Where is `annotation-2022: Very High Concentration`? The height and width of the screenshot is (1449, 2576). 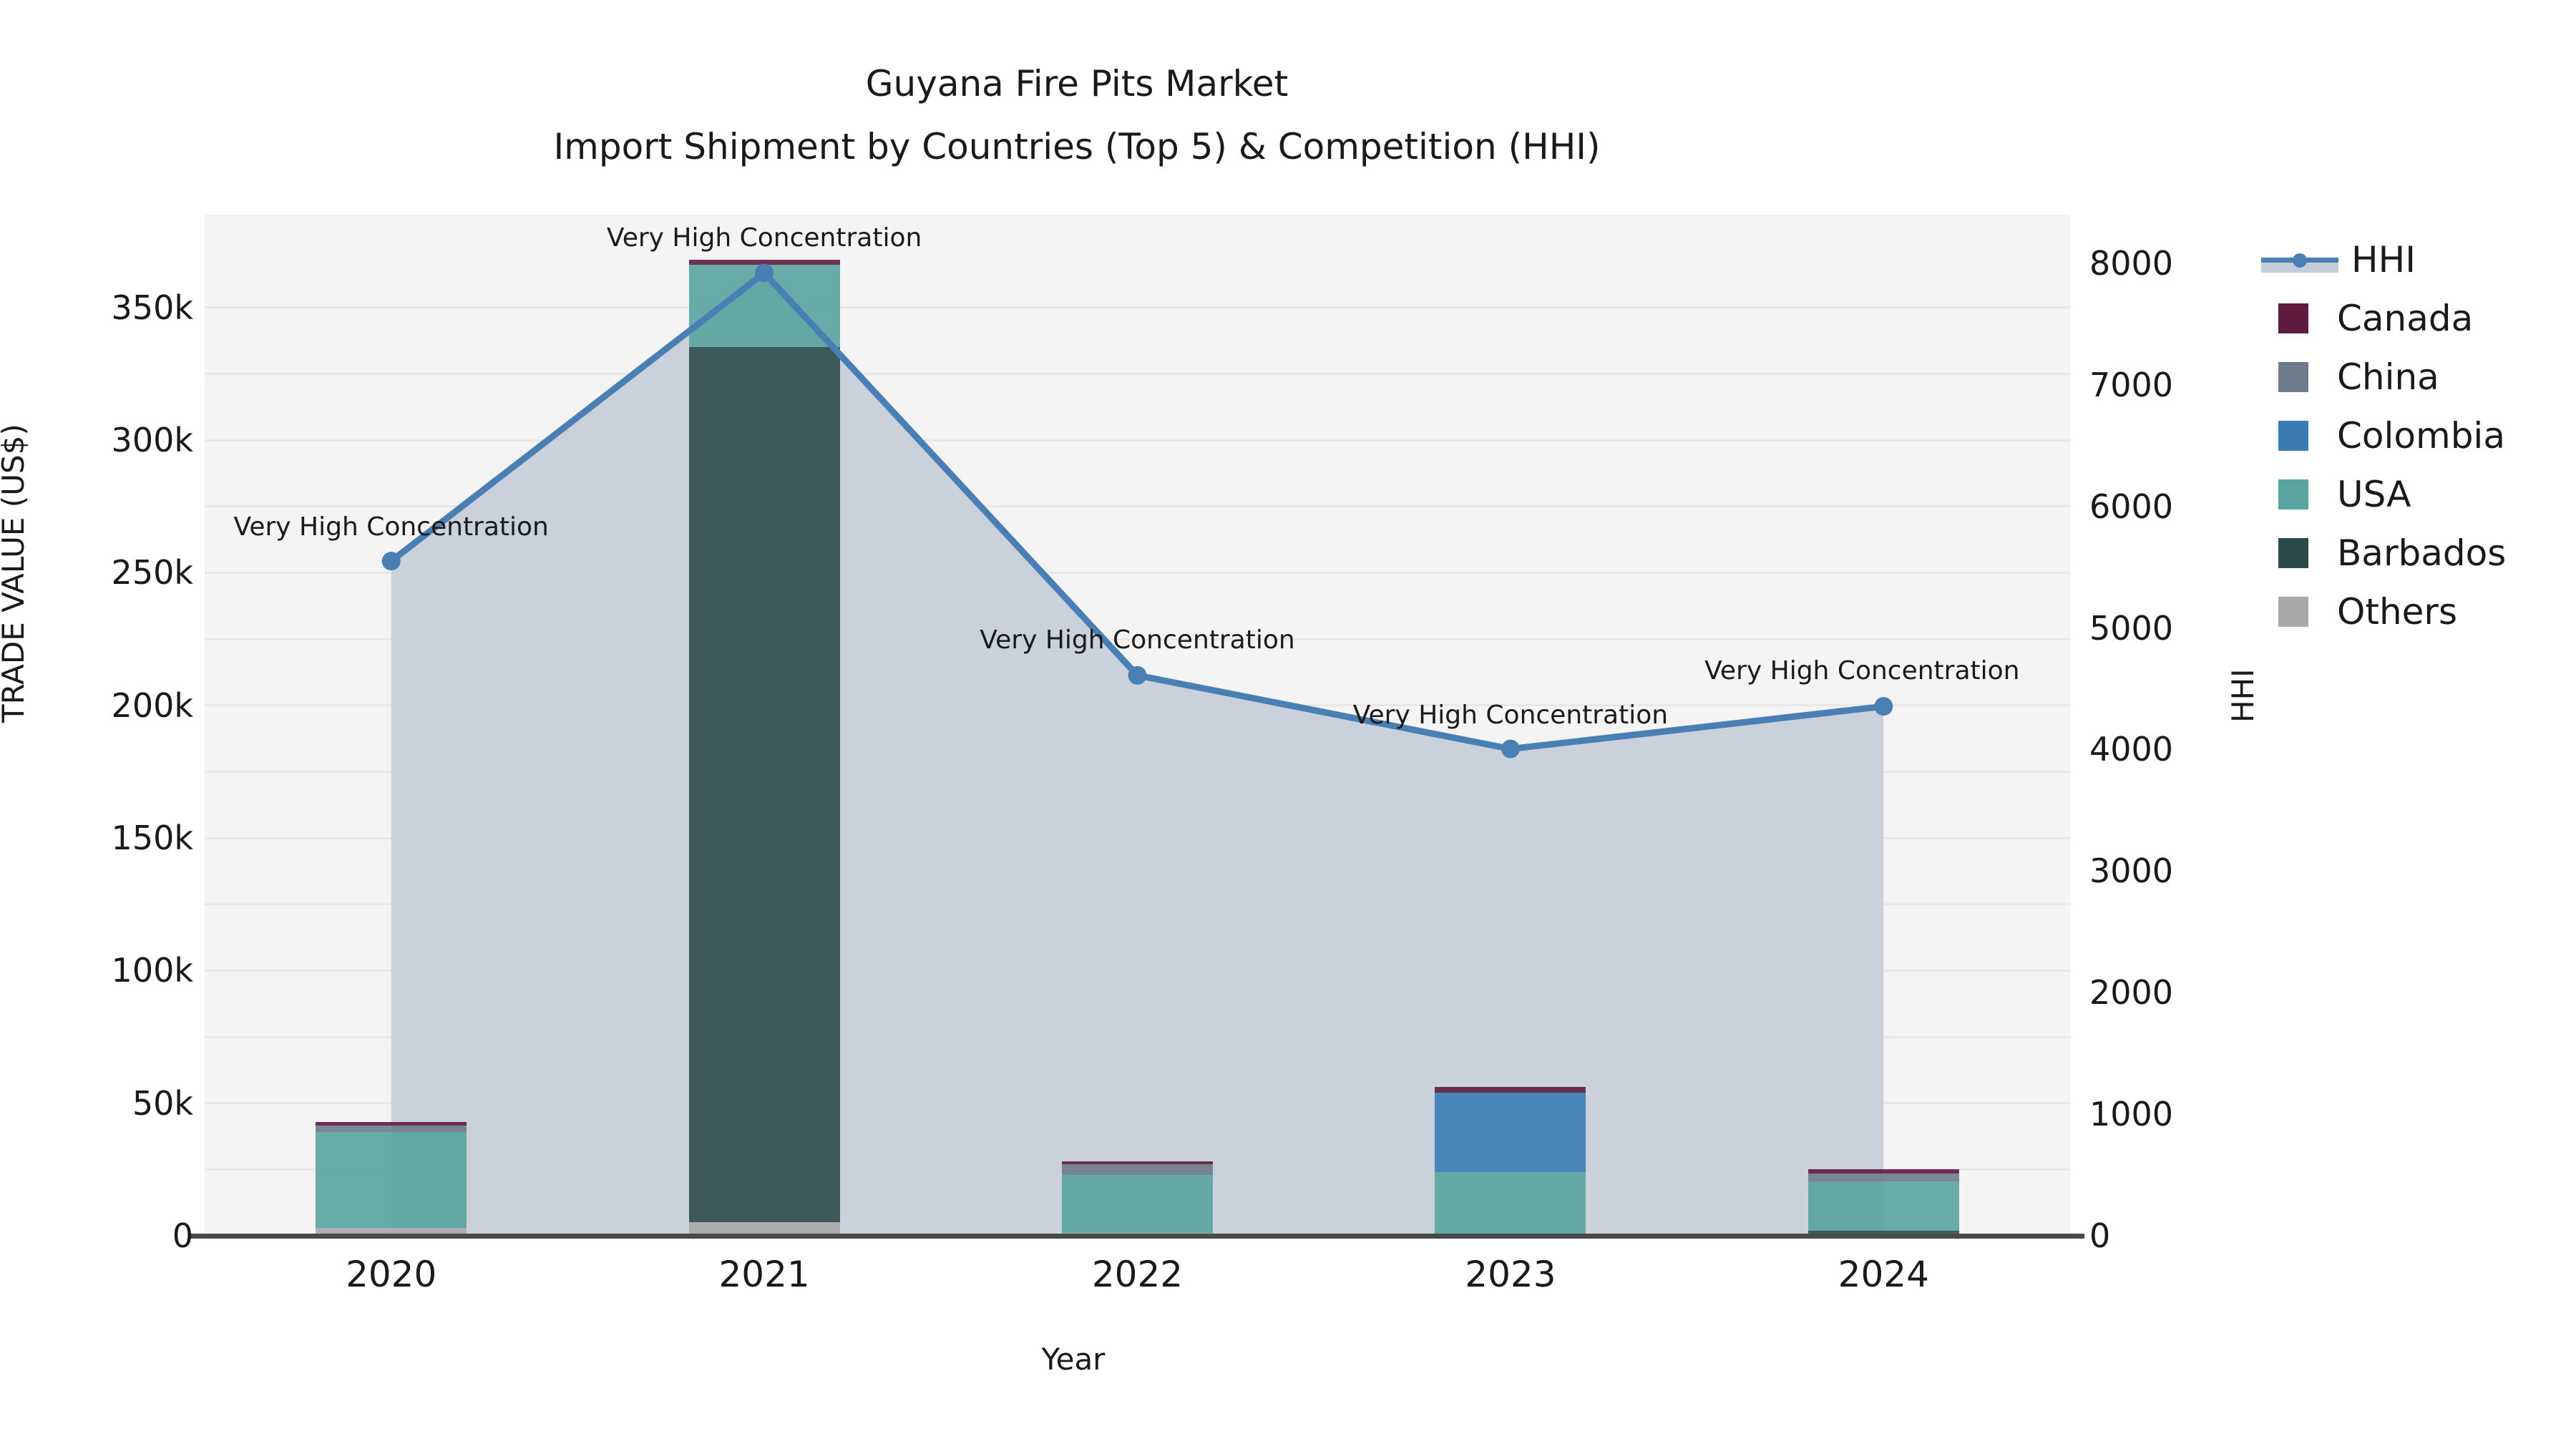
annotation-2022: Very High Concentration is located at coordinates (1137, 640).